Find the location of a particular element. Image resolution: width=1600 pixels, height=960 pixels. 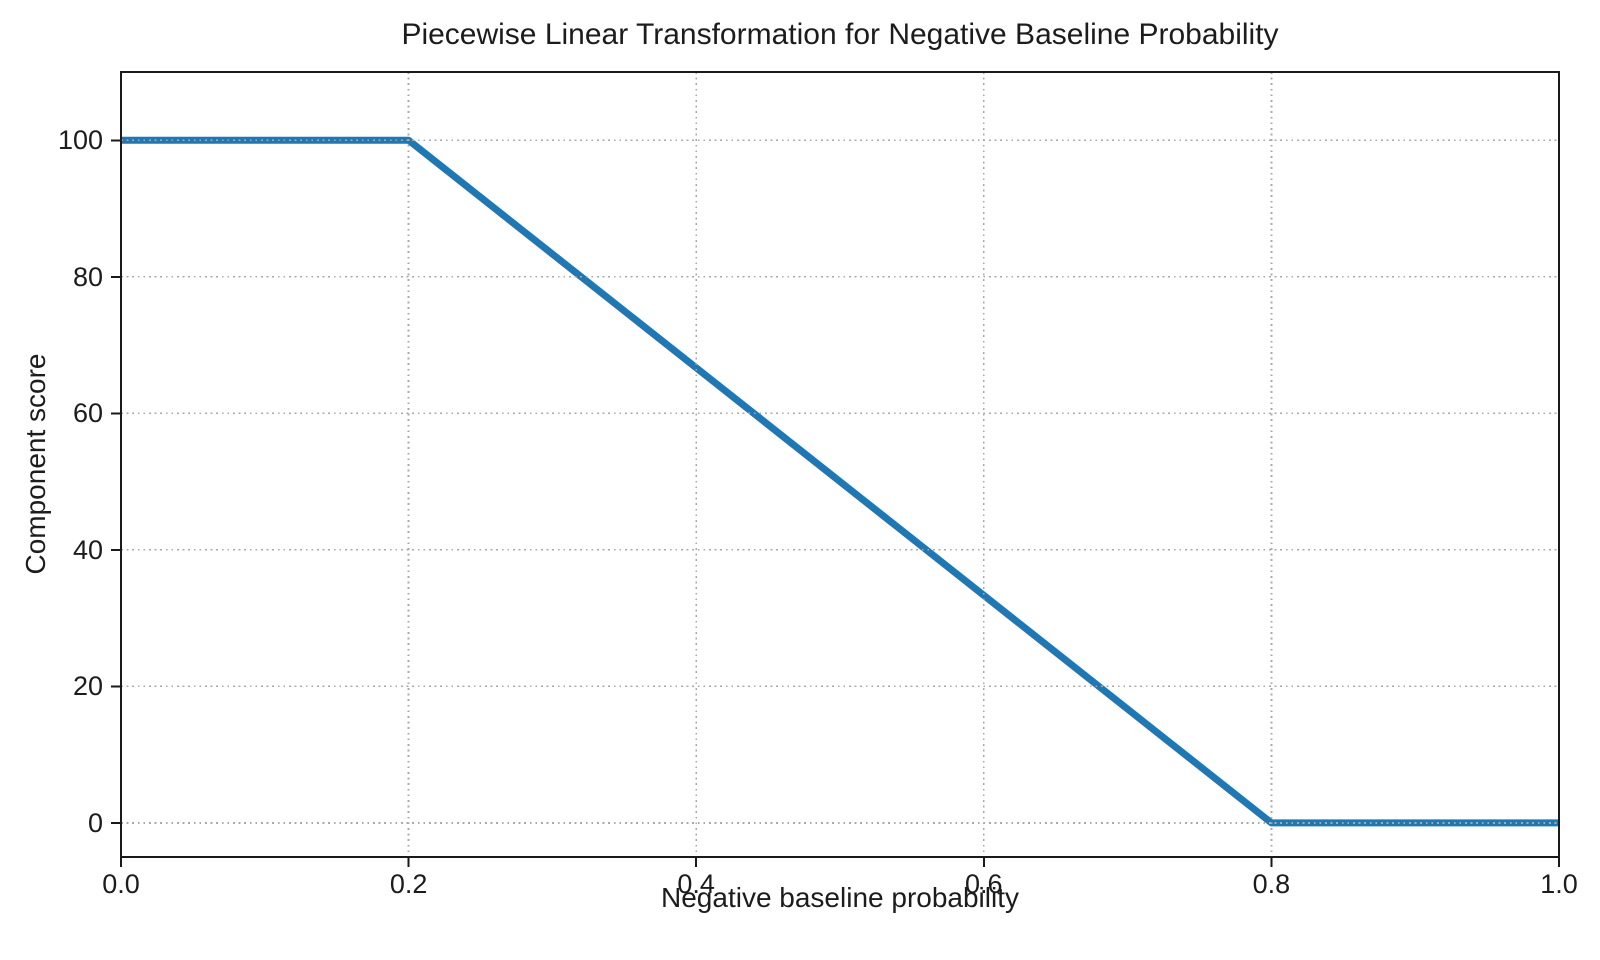

x-tick-label: 0.4 is located at coordinates (696, 884).